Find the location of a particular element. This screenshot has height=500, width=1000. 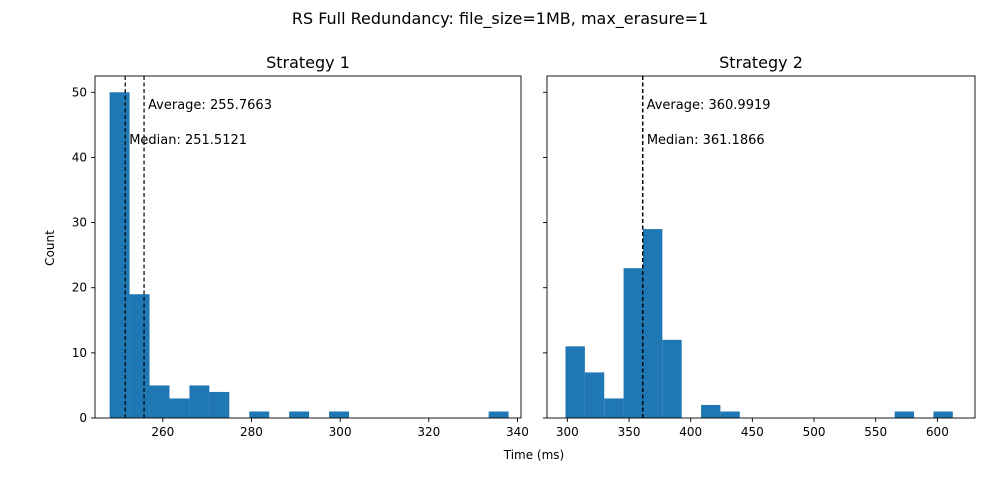

x-tick-label: 400 is located at coordinates (690, 432).